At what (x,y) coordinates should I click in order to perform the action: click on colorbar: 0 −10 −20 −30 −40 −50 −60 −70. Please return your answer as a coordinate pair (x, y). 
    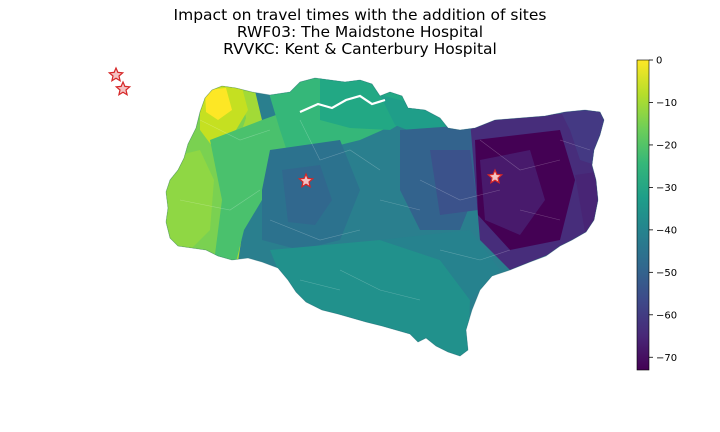
    Looking at the image, I should click on (656, 213).